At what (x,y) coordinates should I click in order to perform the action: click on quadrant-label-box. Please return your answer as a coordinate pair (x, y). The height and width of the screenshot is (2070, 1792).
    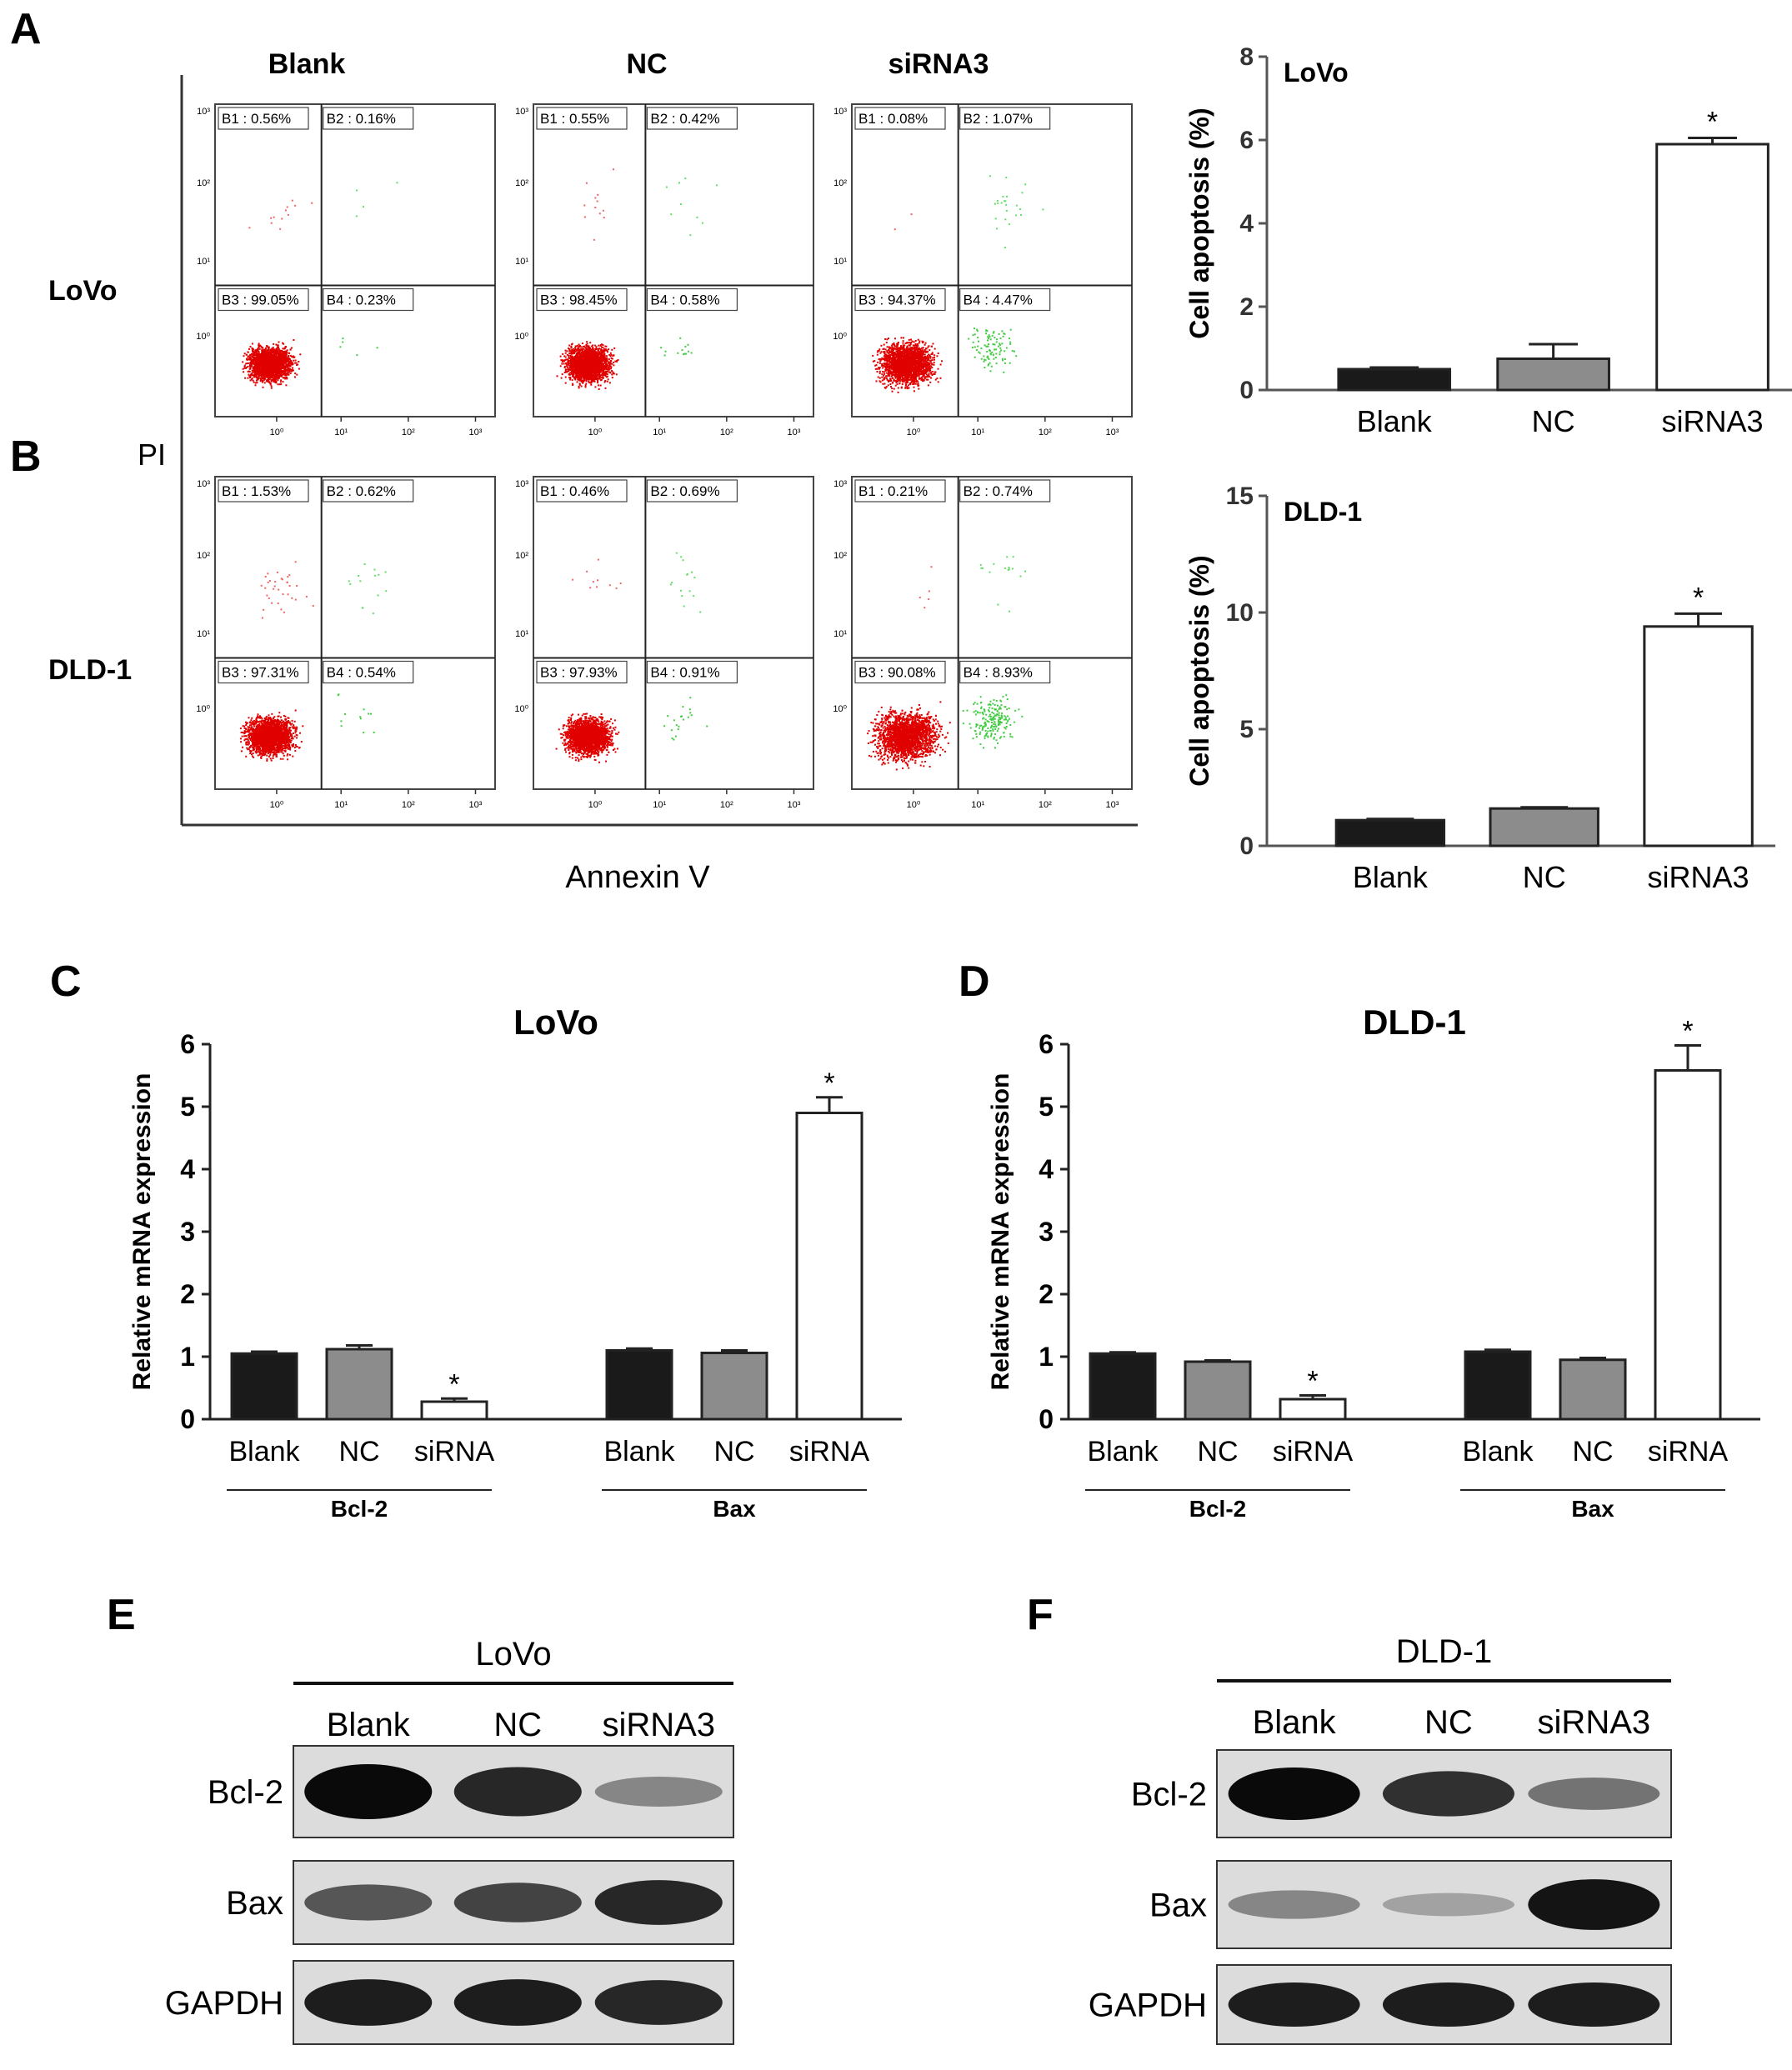
    Looking at the image, I should click on (369, 118).